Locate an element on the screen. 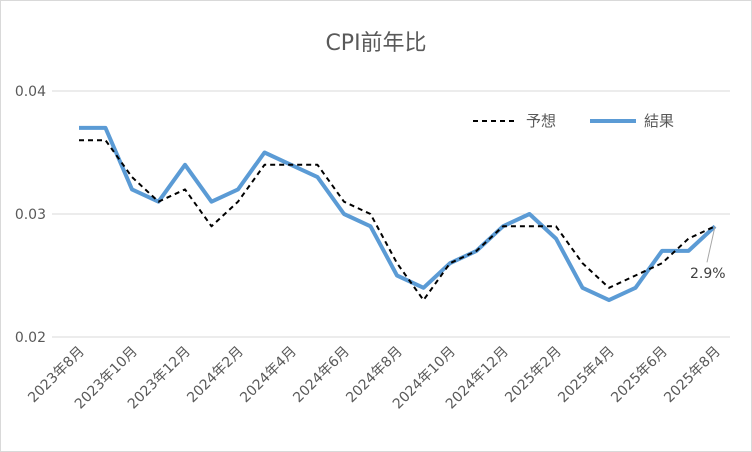 This screenshot has height=452, width=752. chart-title: CPI前年比 is located at coordinates (375, 43).